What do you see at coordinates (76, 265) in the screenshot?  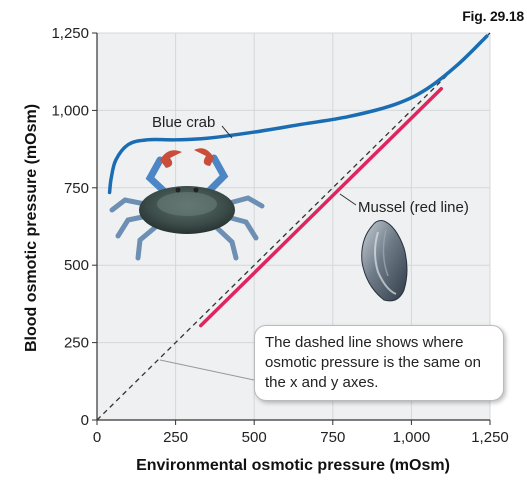 I see `y-tick-label: 500` at bounding box center [76, 265].